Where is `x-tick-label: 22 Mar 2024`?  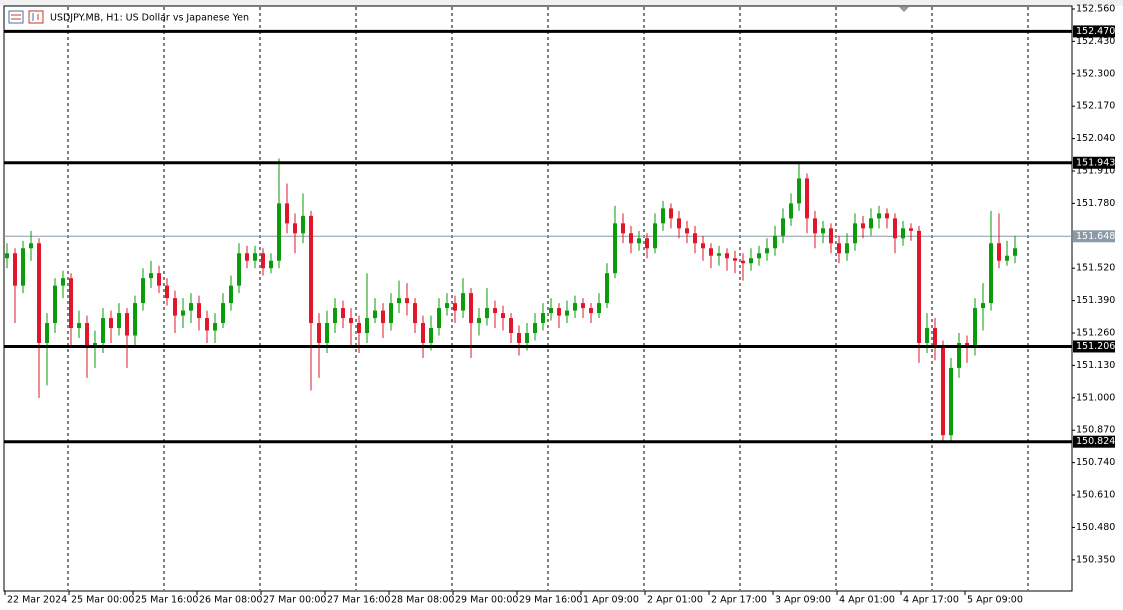 x-tick-label: 22 Mar 2024 is located at coordinates (37, 600).